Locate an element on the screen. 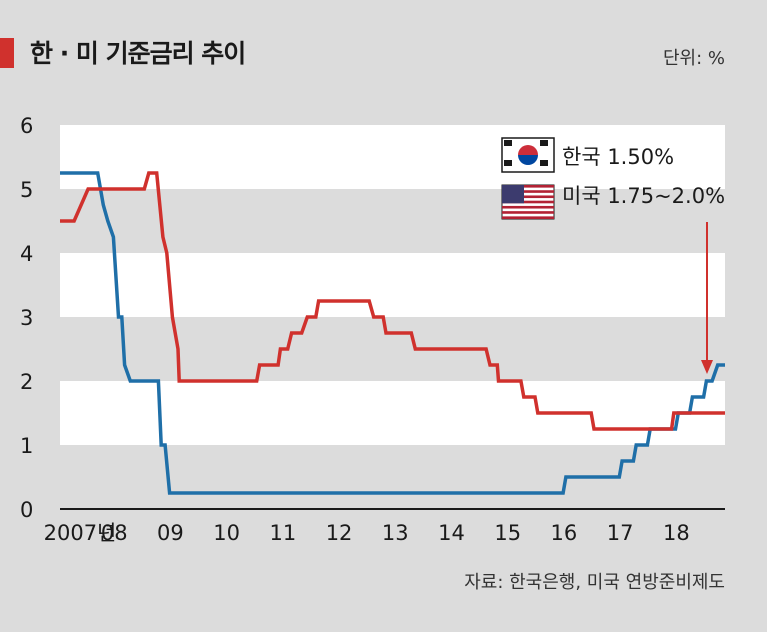 This screenshot has height=632, width=767. y-tick-label: 6 is located at coordinates (26, 126).